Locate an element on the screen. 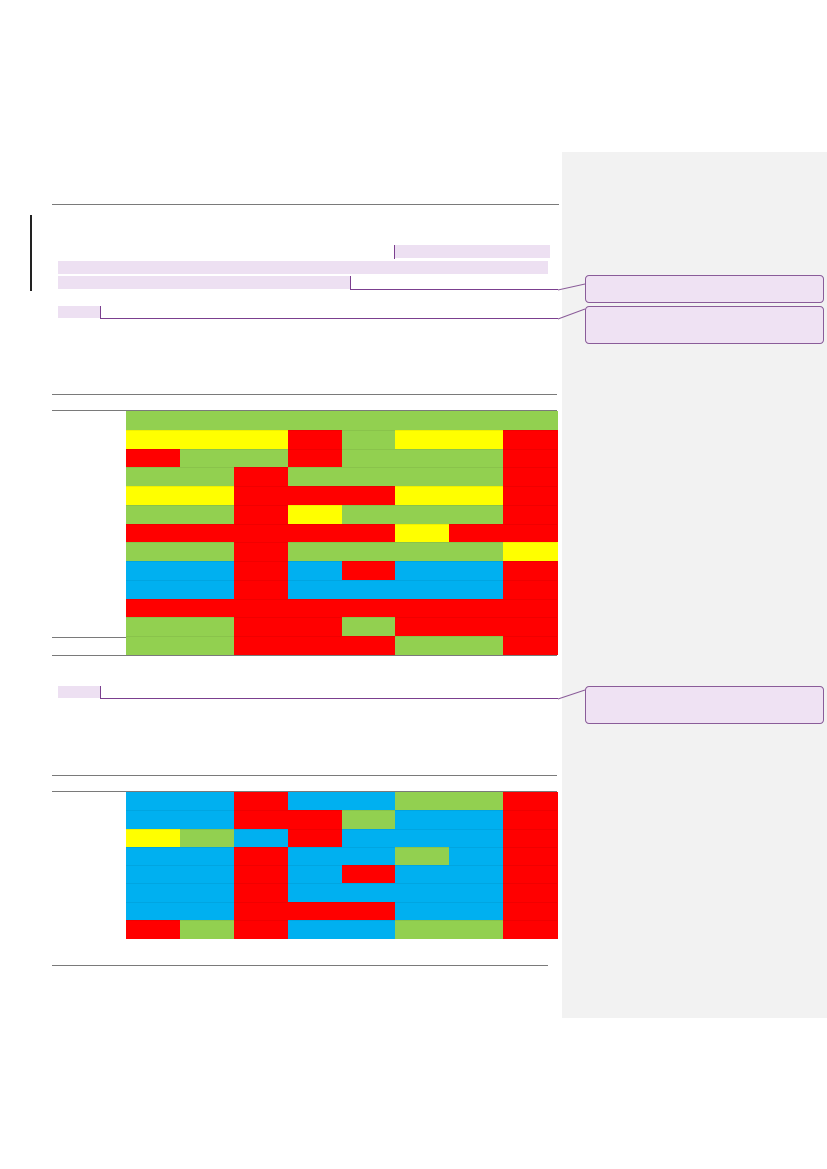  footer-rule is located at coordinates (300, 965).